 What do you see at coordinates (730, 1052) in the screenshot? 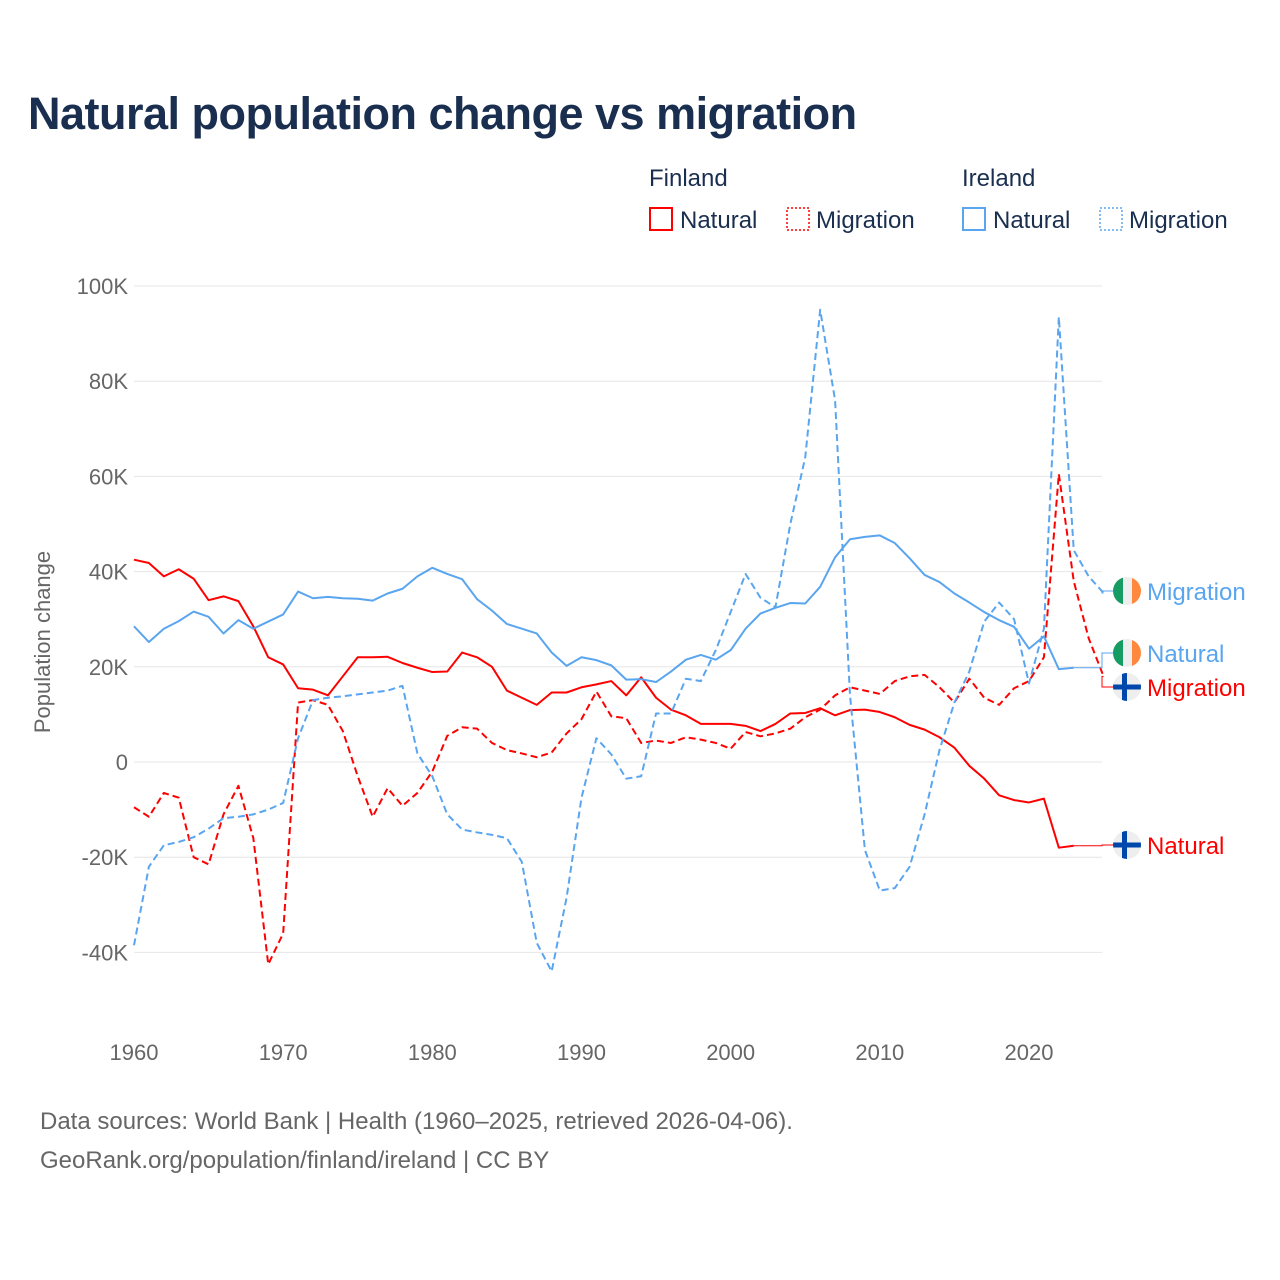
I see `x-tick-label: 2000` at bounding box center [730, 1052].